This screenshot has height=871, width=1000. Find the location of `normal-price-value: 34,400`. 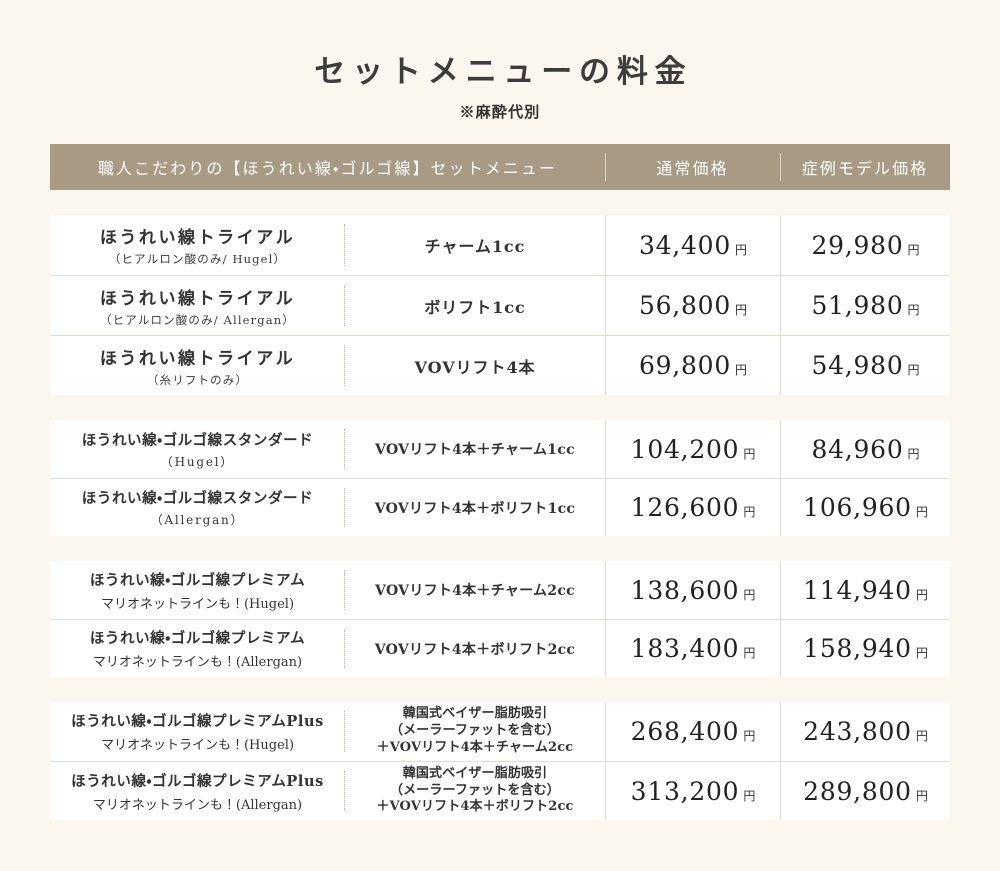

normal-price-value: 34,400 is located at coordinates (685, 245).